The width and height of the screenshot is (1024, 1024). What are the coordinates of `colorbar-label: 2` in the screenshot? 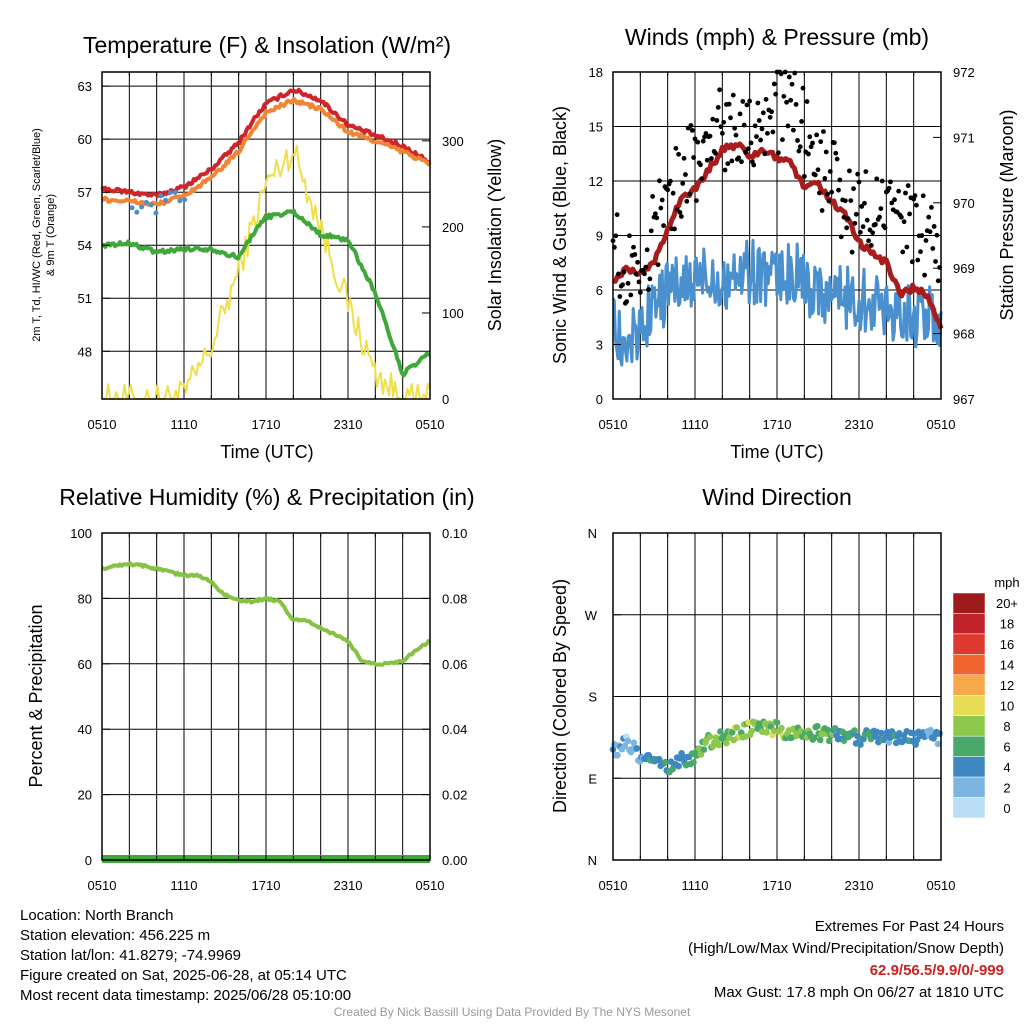 It's located at (1006, 787).